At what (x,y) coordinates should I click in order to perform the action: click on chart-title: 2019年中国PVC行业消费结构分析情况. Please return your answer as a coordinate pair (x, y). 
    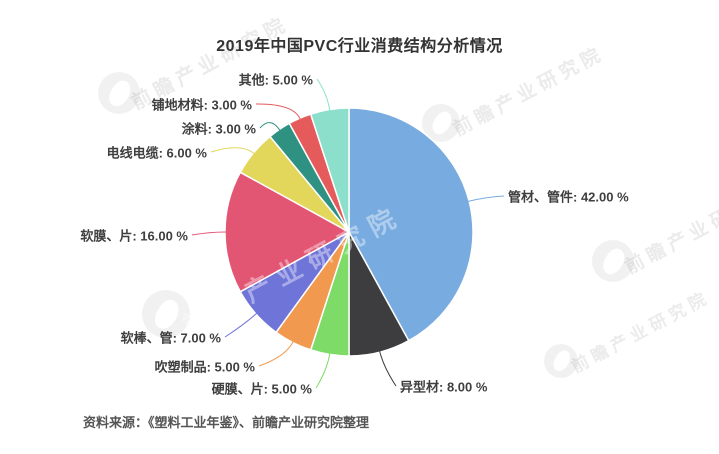
    Looking at the image, I should click on (359, 46).